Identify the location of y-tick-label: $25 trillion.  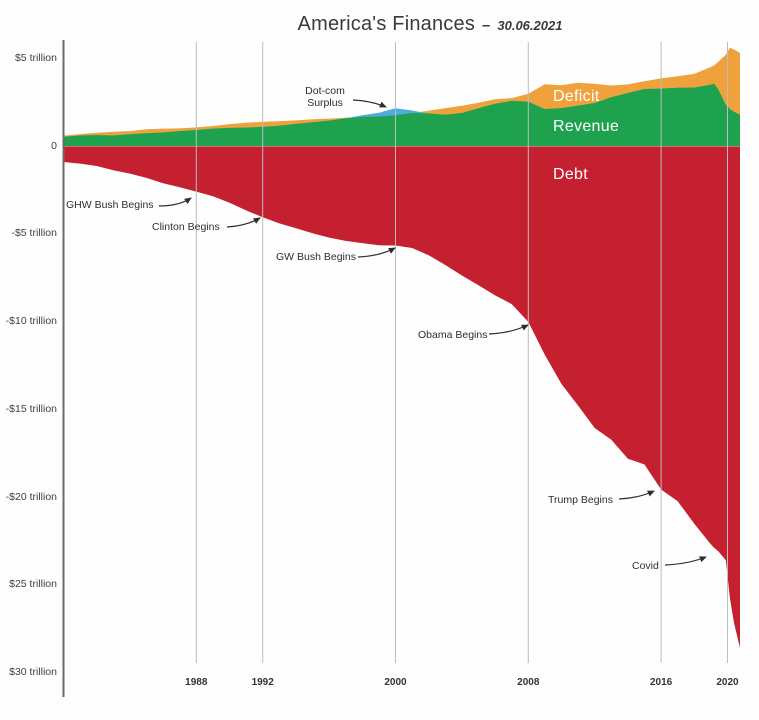
(33, 584).